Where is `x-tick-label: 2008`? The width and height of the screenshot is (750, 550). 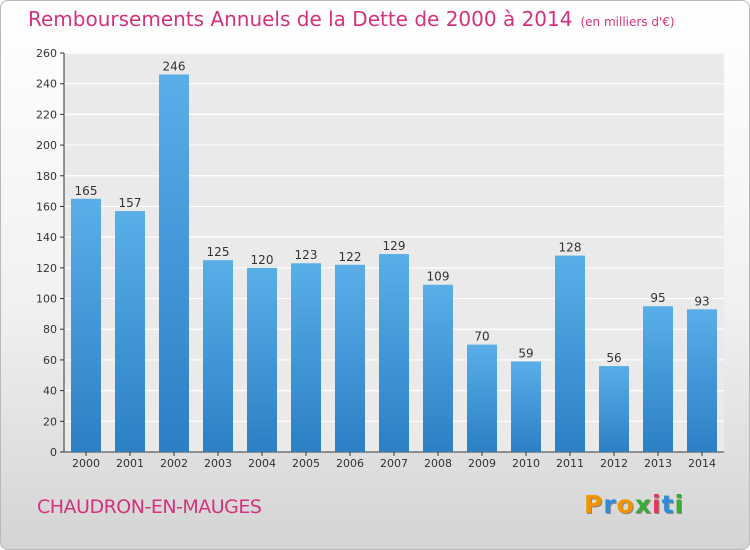 x-tick-label: 2008 is located at coordinates (438, 463).